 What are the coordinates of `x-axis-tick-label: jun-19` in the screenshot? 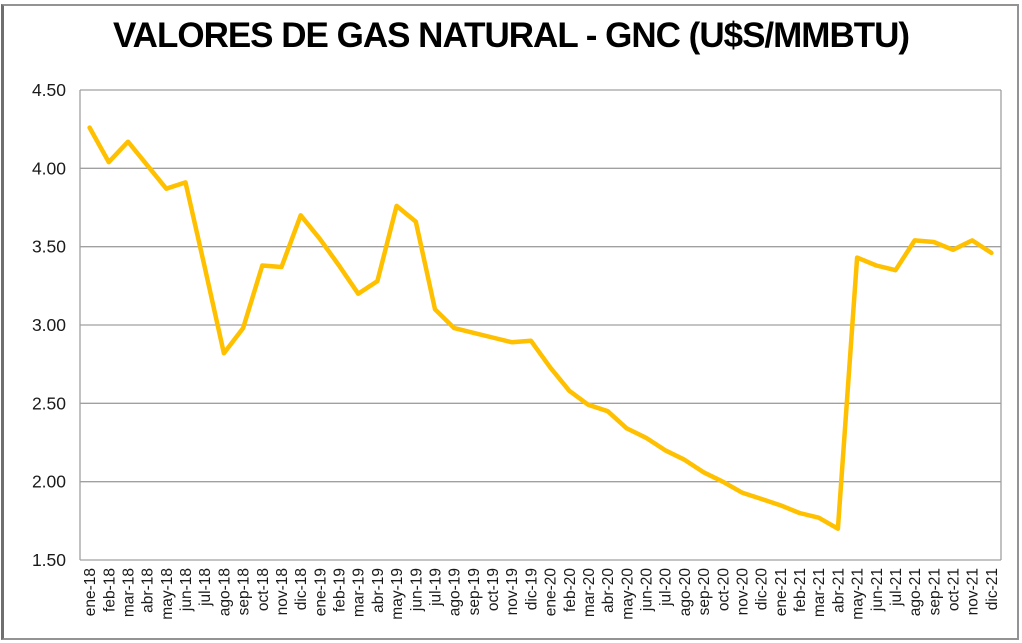 It's located at (416, 590).